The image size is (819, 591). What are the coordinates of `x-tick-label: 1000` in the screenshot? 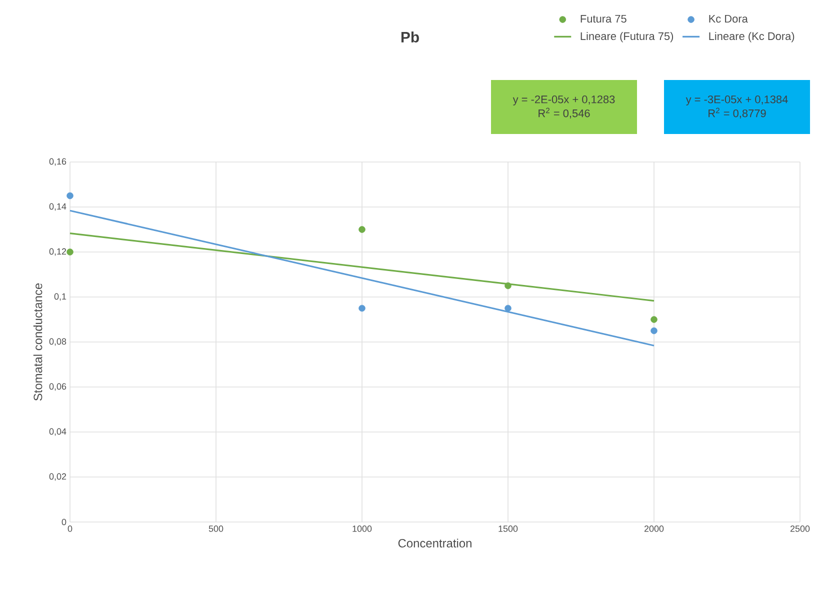 It's located at (362, 529).